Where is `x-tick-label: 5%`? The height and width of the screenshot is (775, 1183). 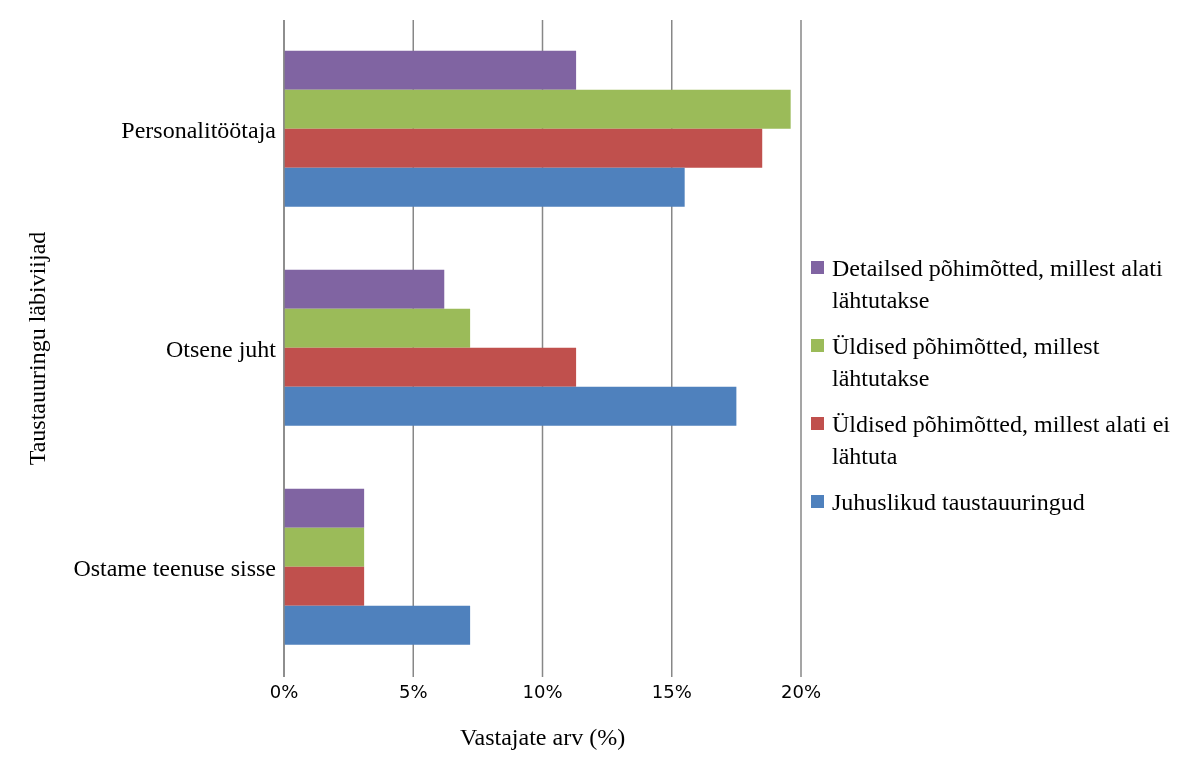
x-tick-label: 5% is located at coordinates (413, 691).